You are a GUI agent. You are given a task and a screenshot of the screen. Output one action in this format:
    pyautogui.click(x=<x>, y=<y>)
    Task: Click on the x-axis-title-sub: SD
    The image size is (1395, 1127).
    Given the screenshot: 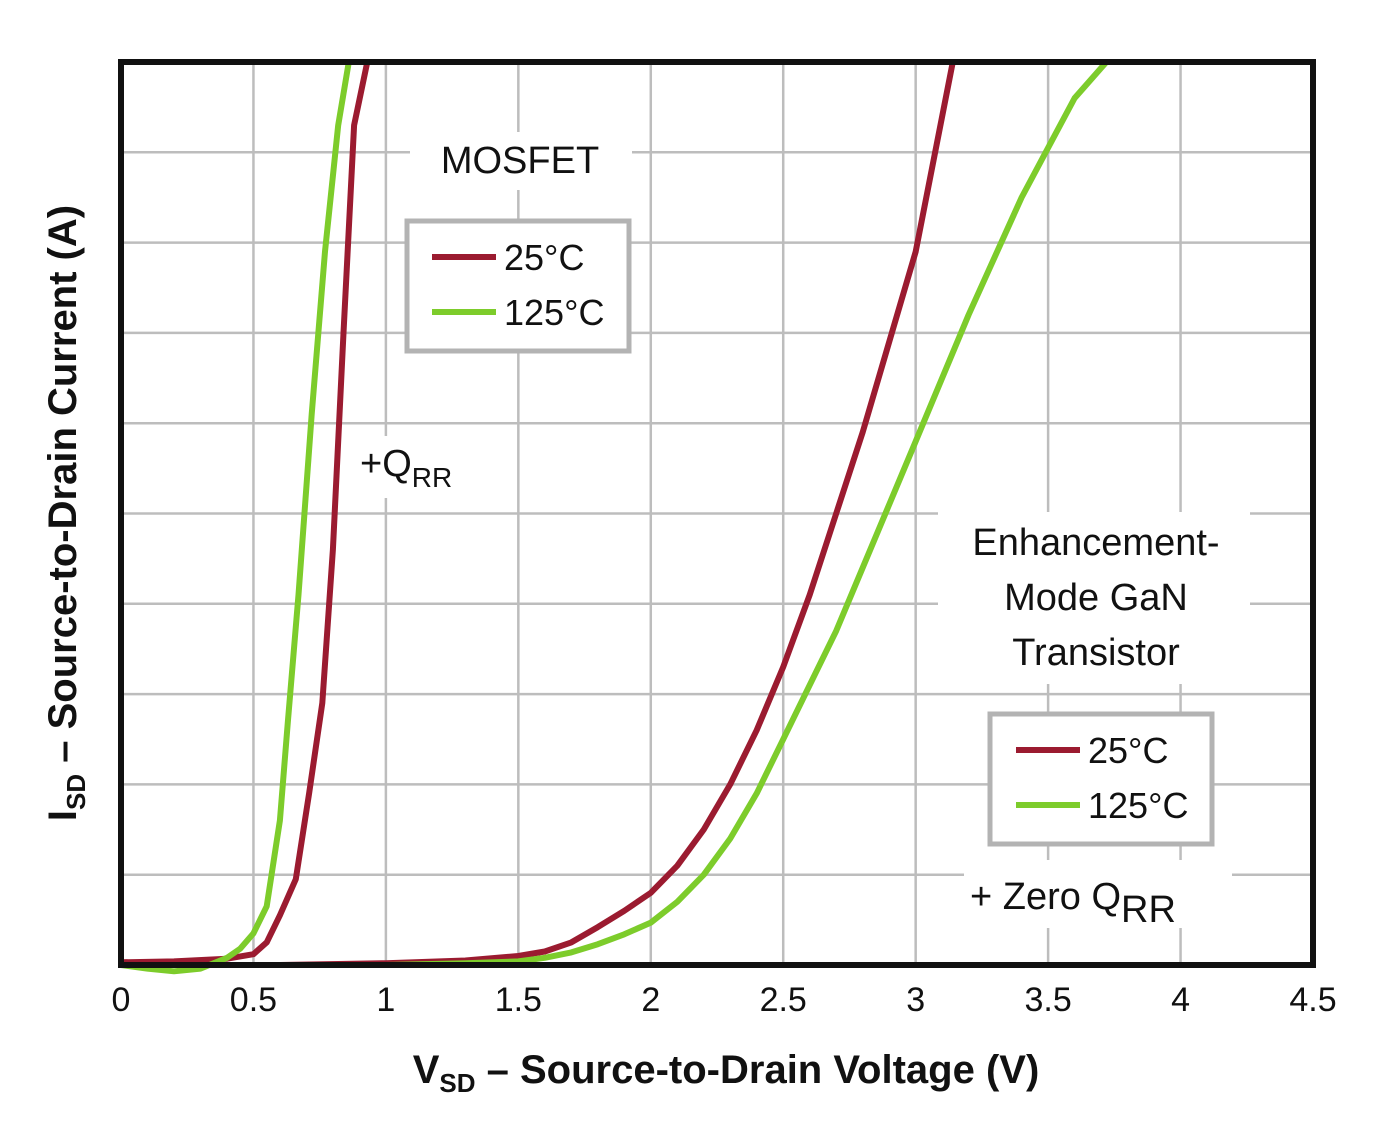 What is the action you would take?
    pyautogui.click(x=457, y=1083)
    